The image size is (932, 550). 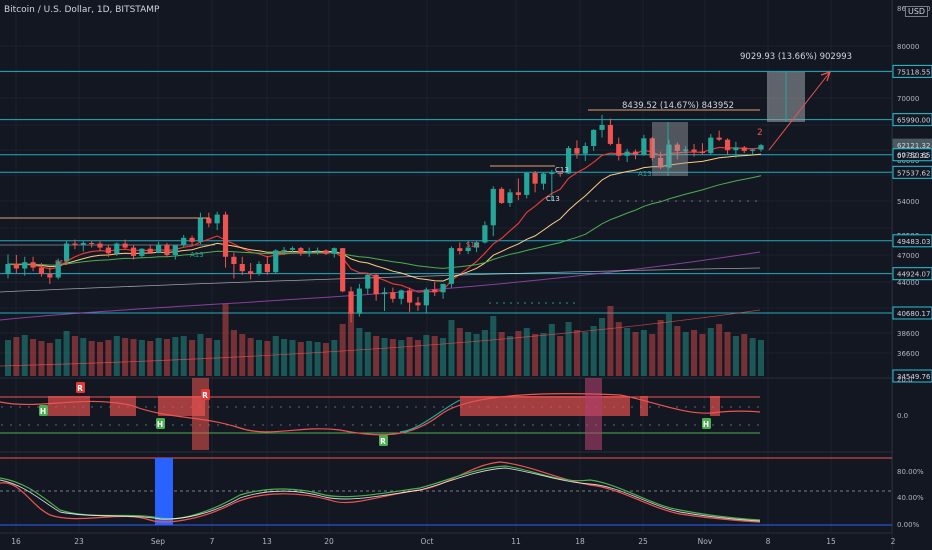 What do you see at coordinates (678, 106) in the screenshot?
I see `measure-label: 8439.52 (14.67%) 843952` at bounding box center [678, 106].